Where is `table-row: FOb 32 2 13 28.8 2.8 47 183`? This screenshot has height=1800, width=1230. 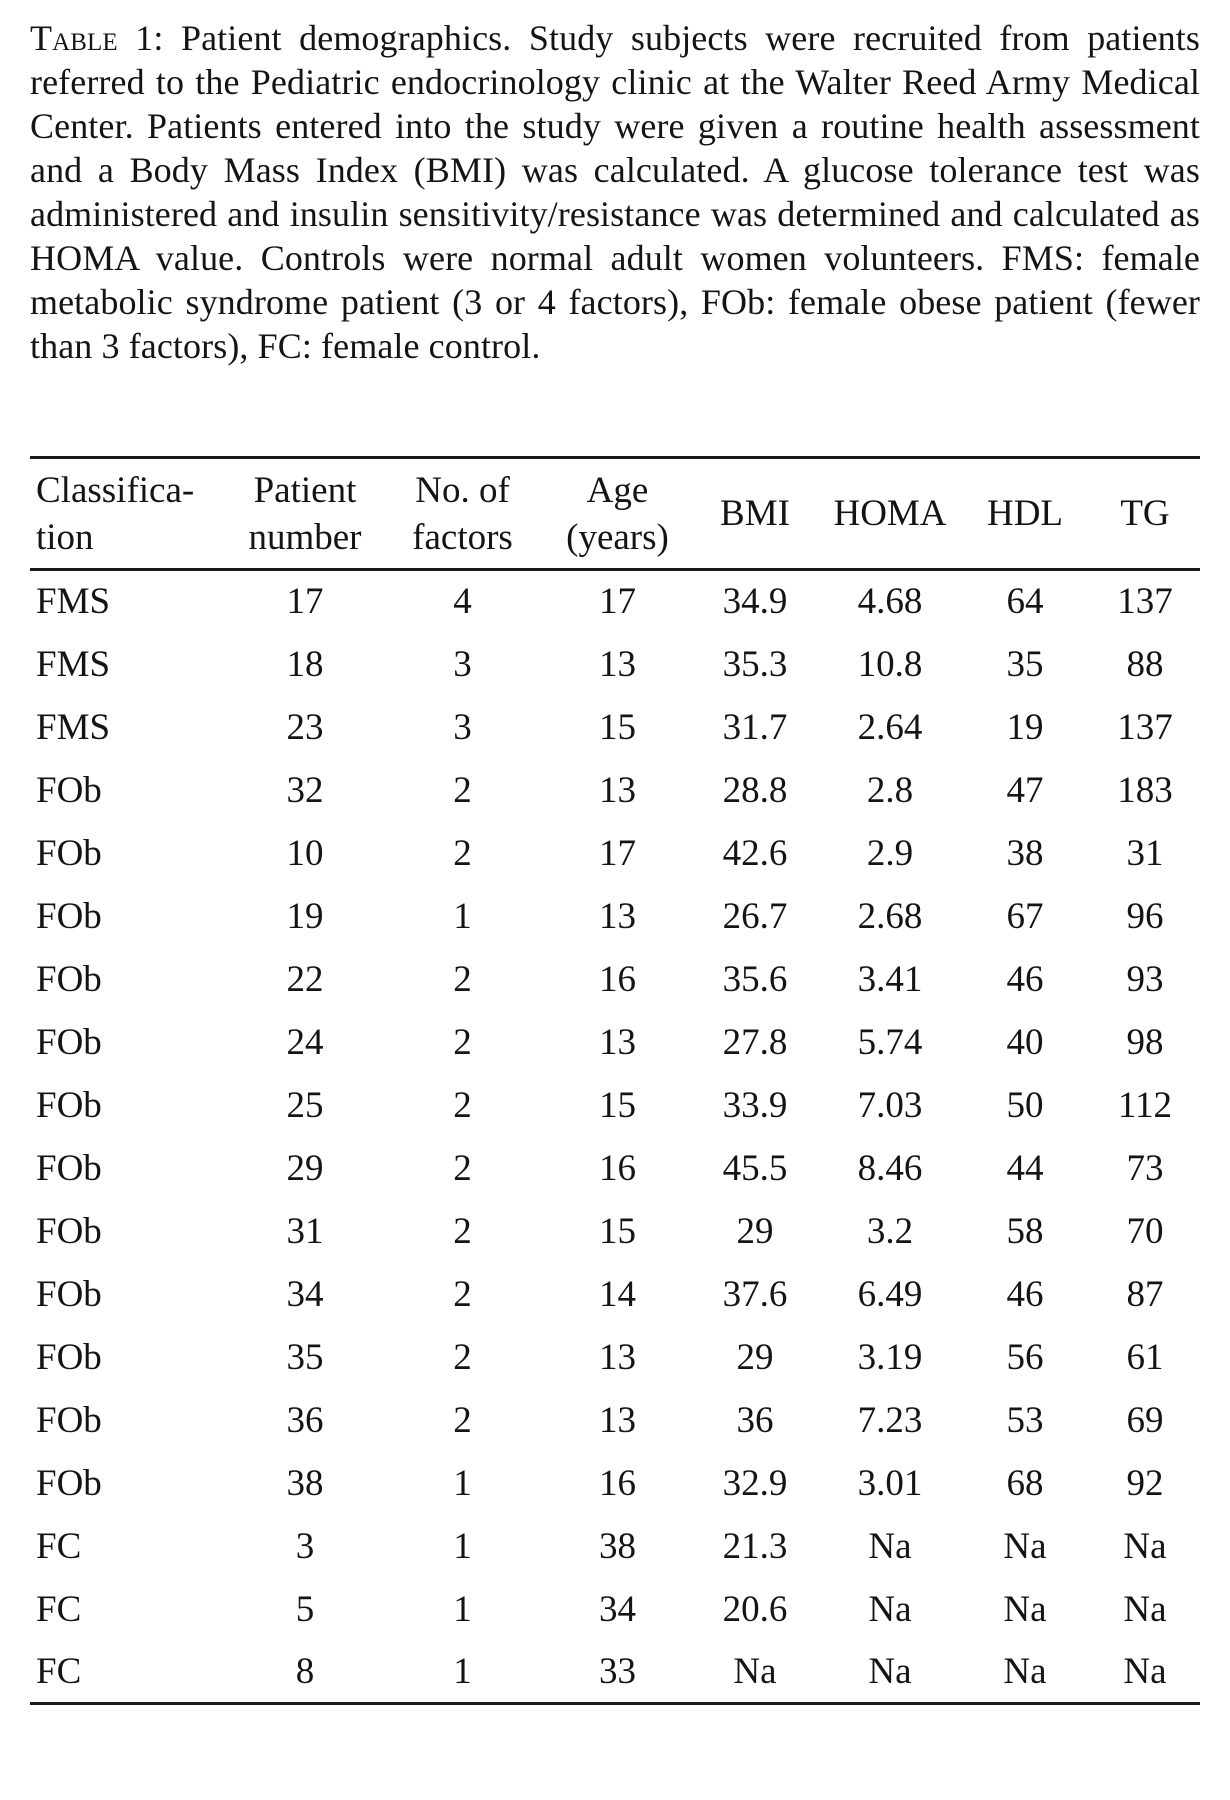 table-row: FOb 32 2 13 28.8 2.8 47 183 is located at coordinates (615, 790).